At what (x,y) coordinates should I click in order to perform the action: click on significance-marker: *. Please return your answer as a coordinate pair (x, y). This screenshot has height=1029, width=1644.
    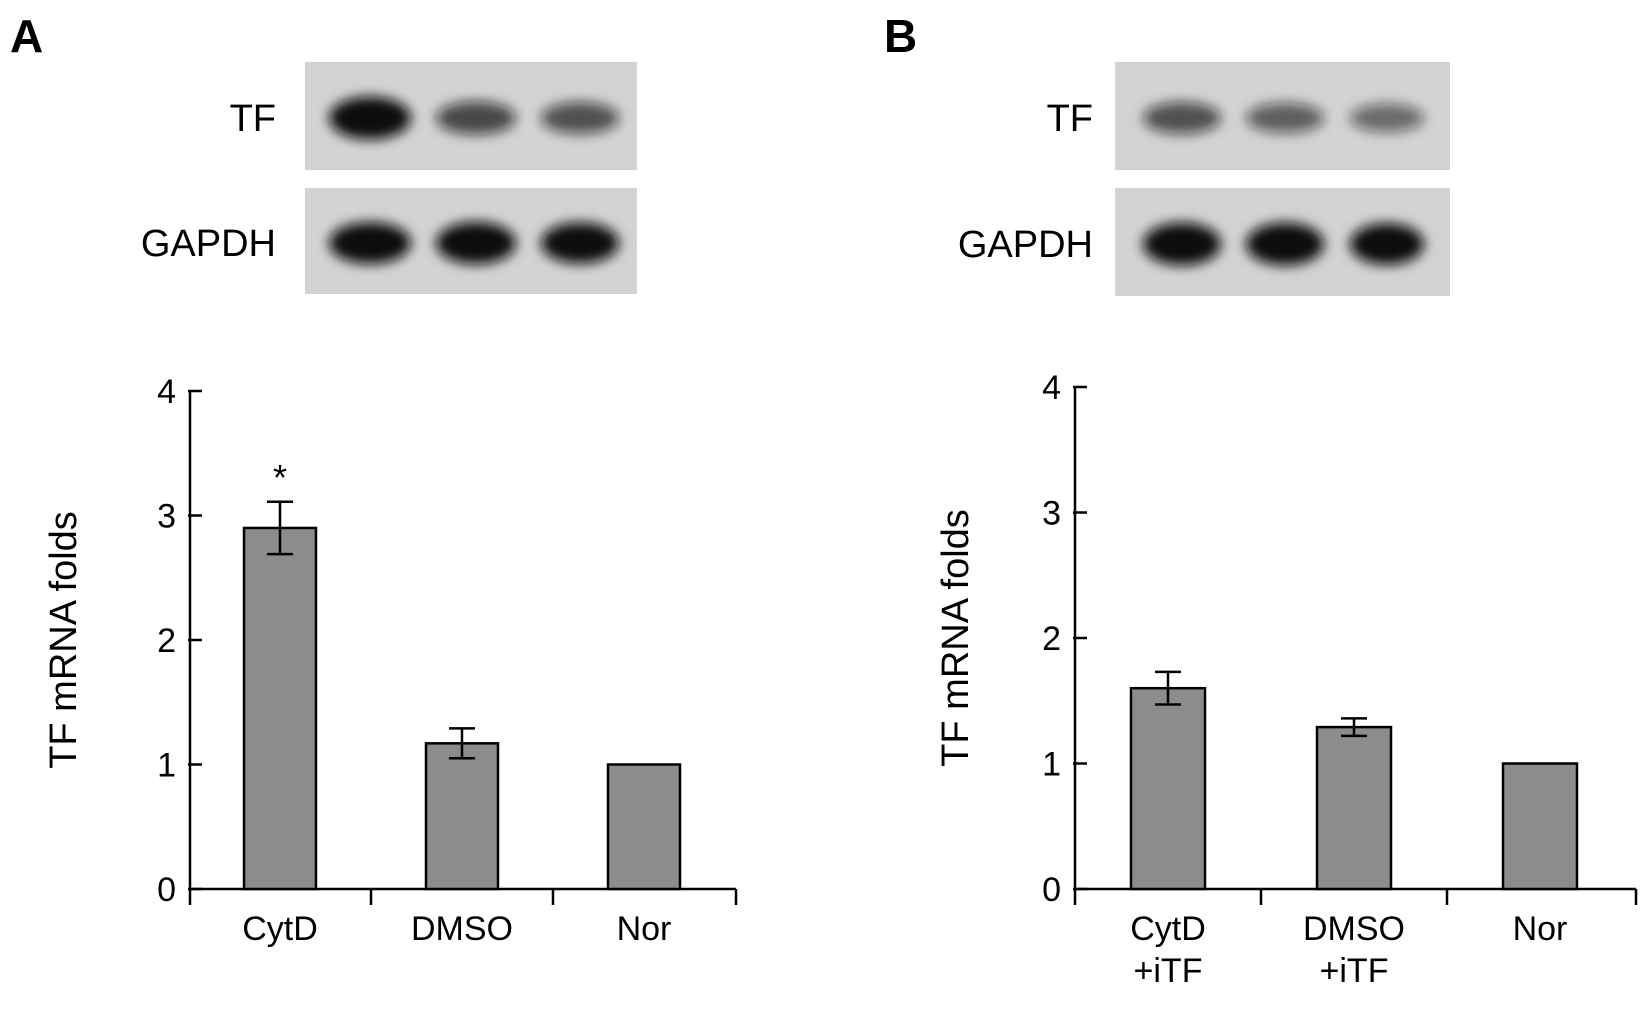
    Looking at the image, I should click on (280, 477).